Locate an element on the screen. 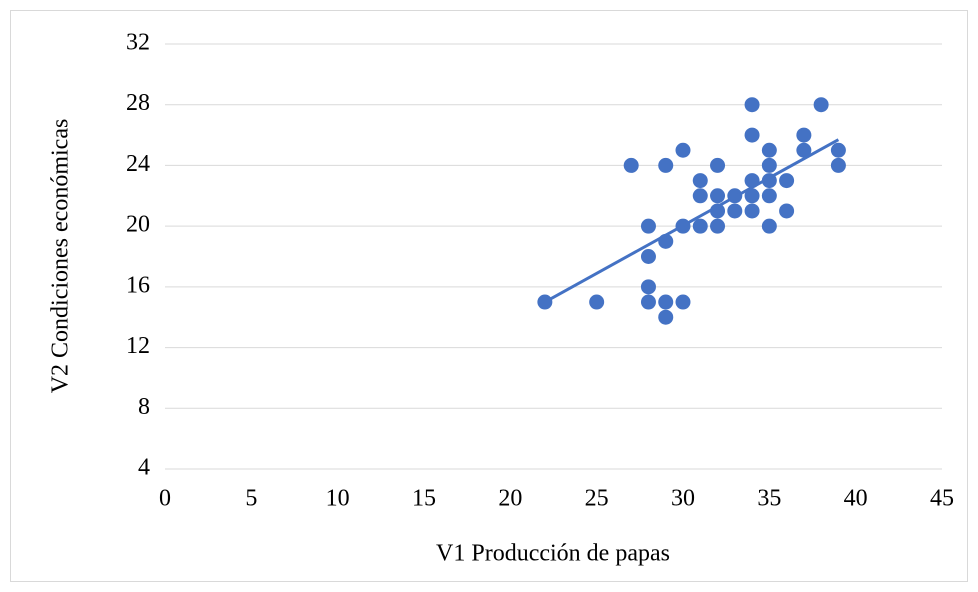 The width and height of the screenshot is (978, 592). x-tick-label: 45 is located at coordinates (942, 499).